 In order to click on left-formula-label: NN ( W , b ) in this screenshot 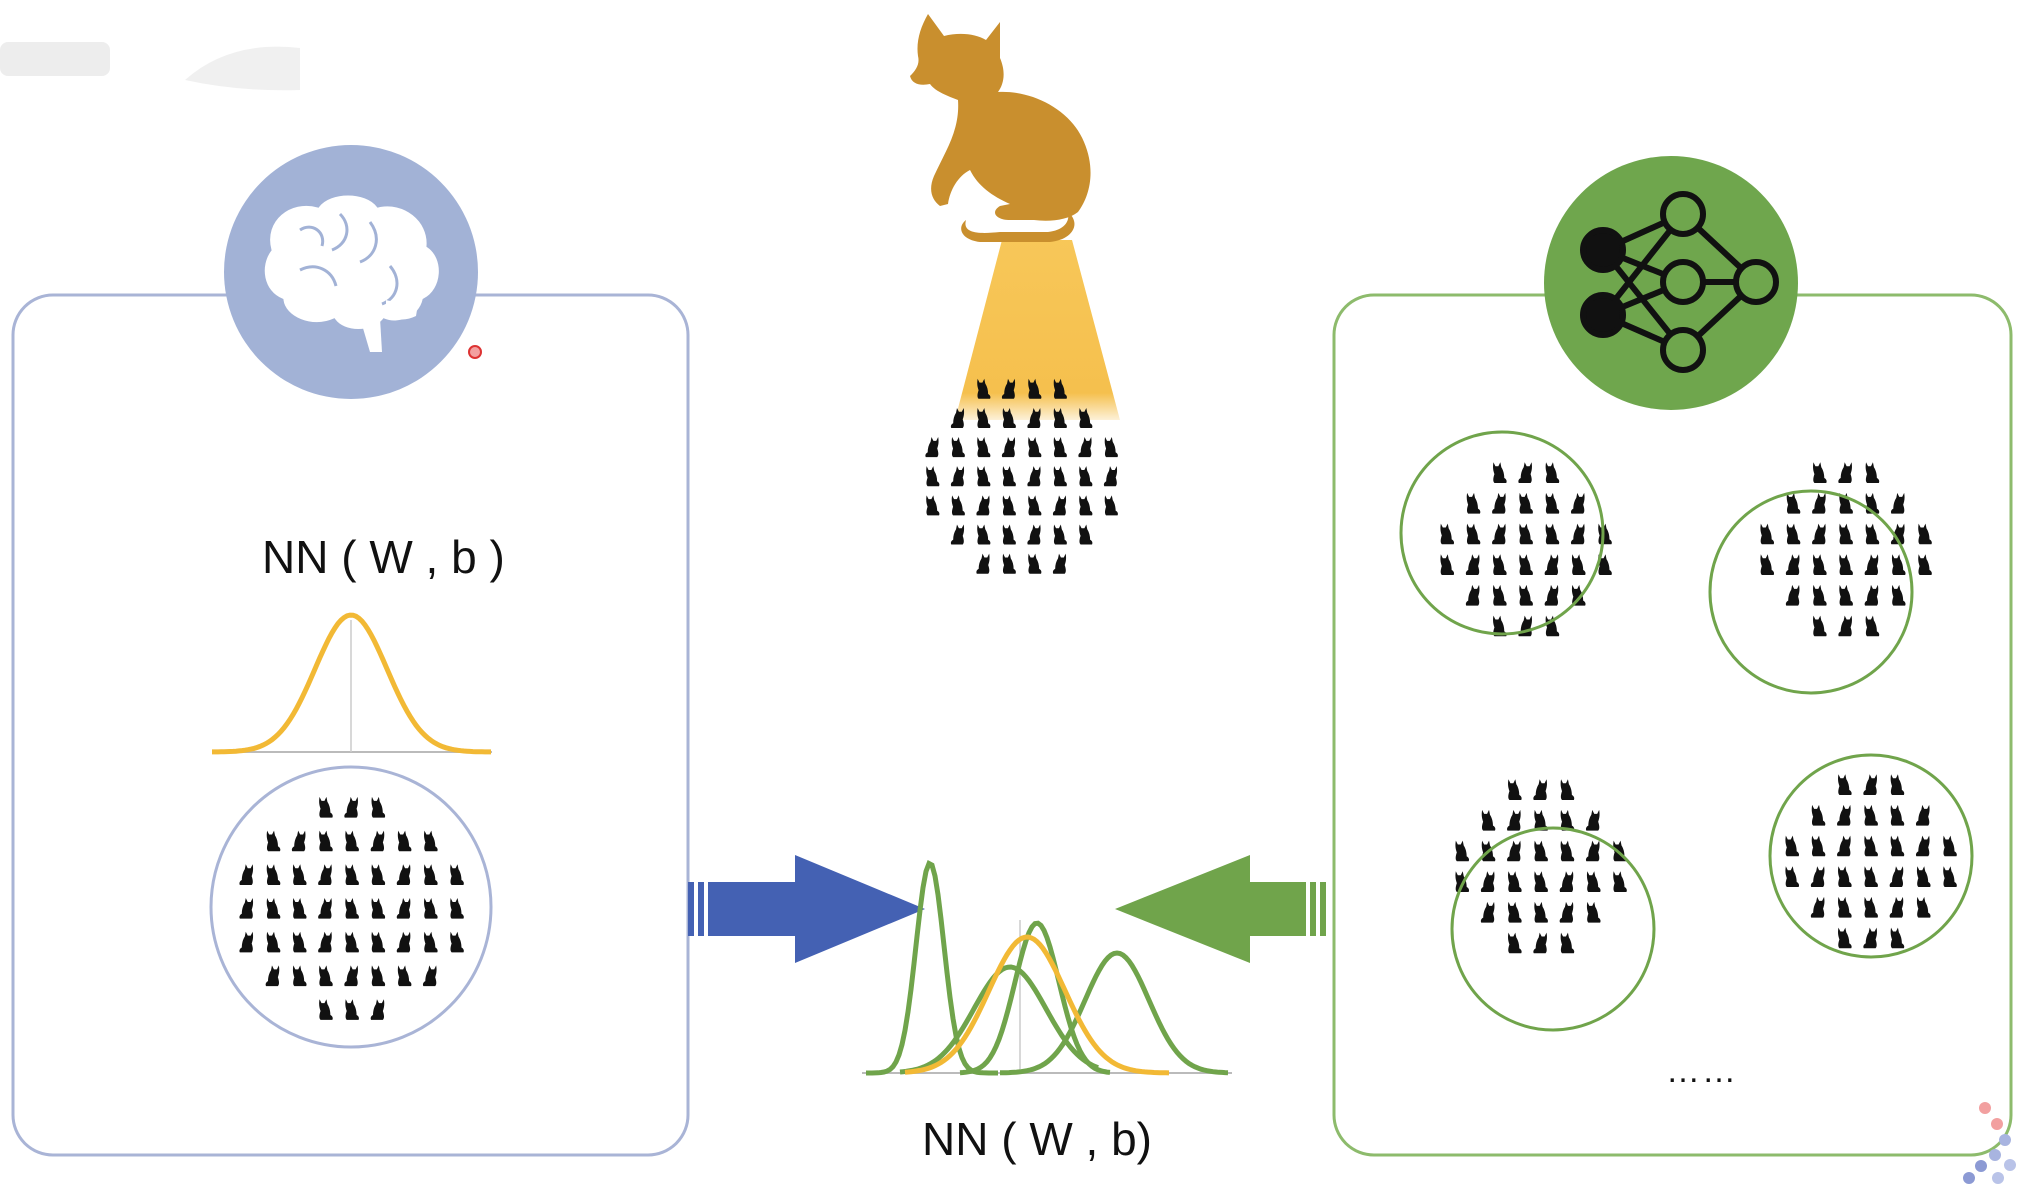, I will do `click(383, 557)`.